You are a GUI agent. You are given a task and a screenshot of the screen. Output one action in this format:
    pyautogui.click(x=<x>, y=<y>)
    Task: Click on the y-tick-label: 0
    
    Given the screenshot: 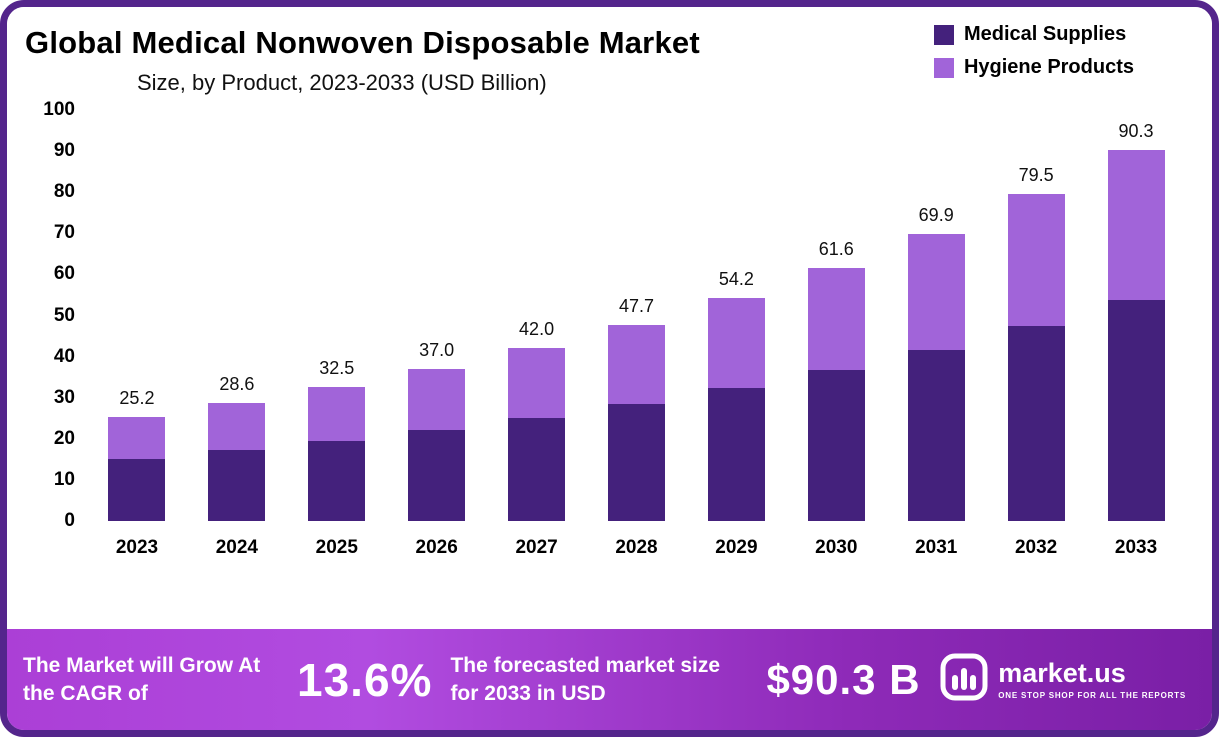 What is the action you would take?
    pyautogui.click(x=69, y=520)
    